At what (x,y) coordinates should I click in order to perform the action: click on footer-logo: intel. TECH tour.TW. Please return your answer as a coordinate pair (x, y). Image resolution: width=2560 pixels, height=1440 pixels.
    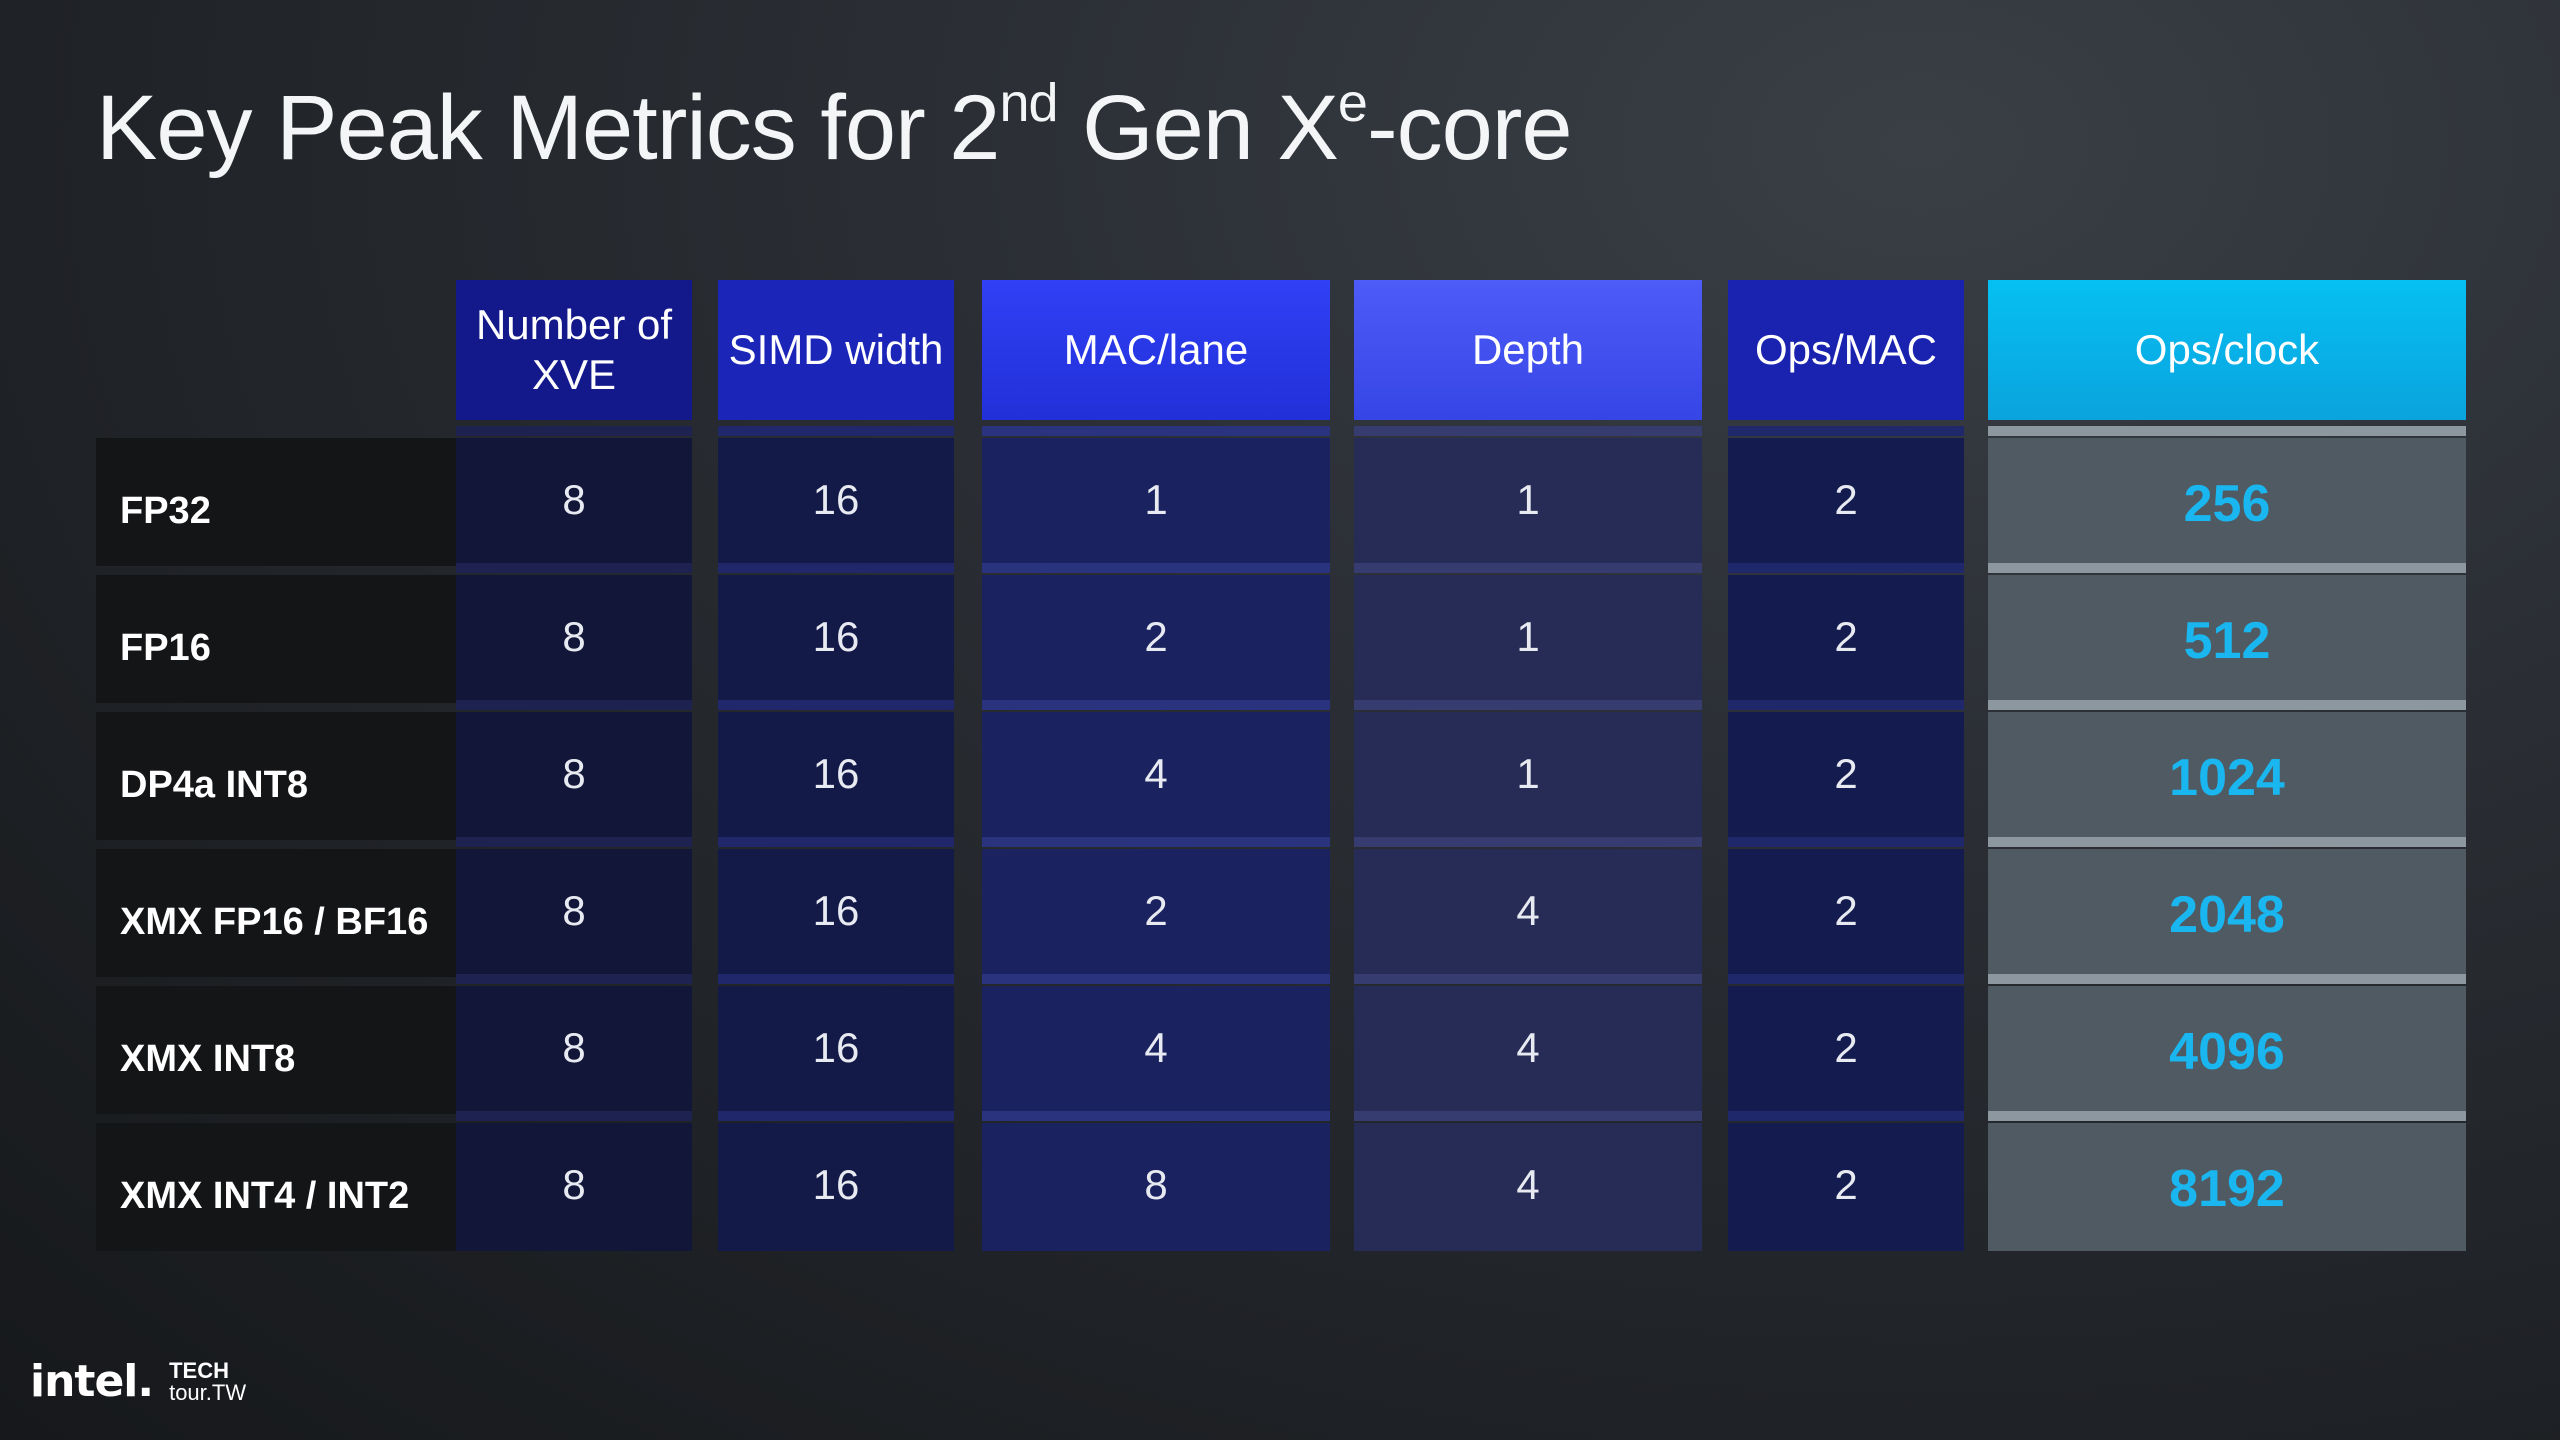
    Looking at the image, I should click on (138, 1382).